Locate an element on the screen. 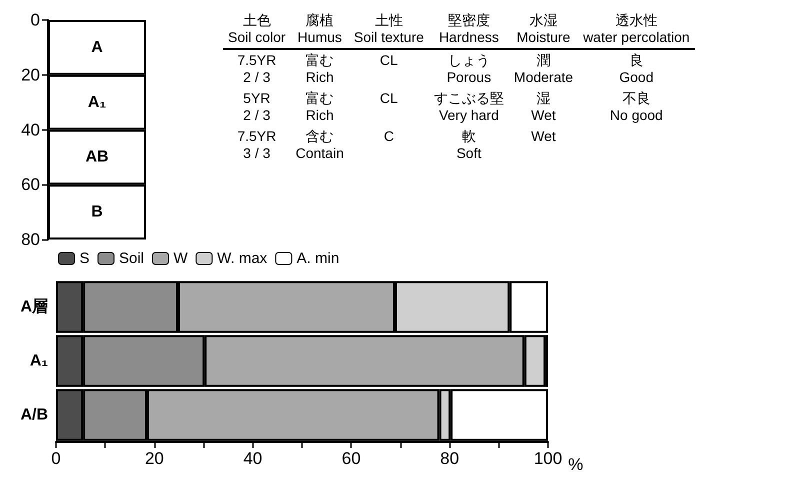  x-tick-label: 80 is located at coordinates (450, 458).